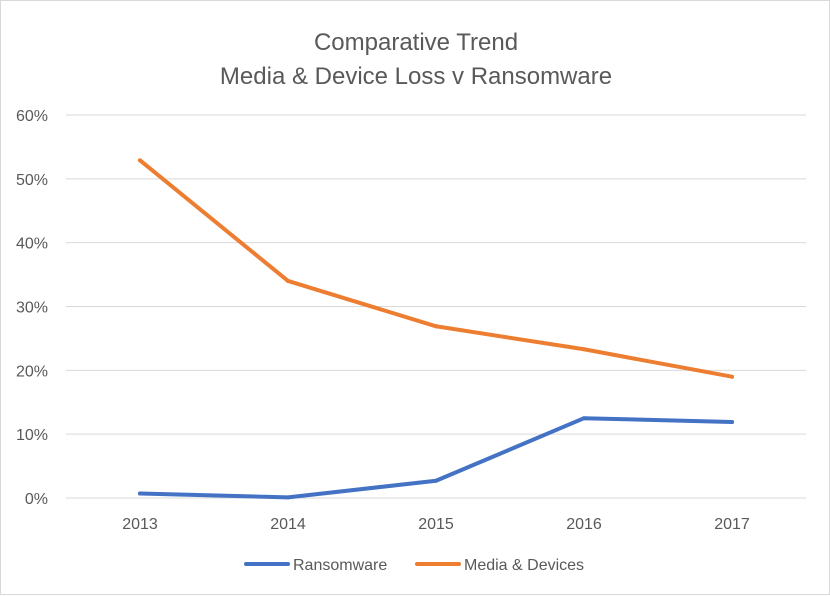  Describe the element at coordinates (584, 524) in the screenshot. I see `x-tick-label: 2016` at that location.